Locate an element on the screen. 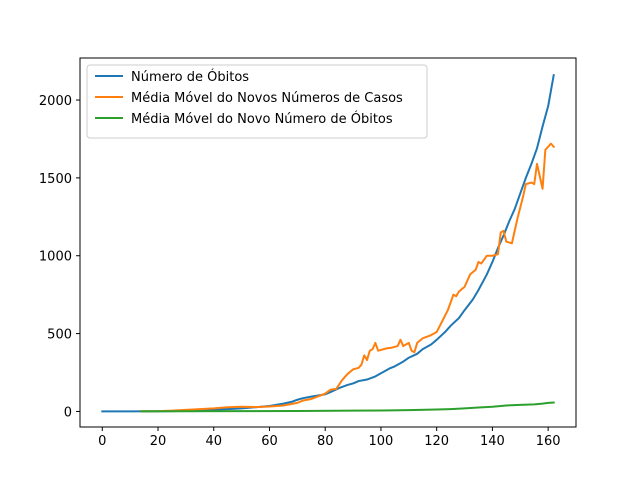 This screenshot has width=640, height=480. x-tick-label: 40 is located at coordinates (213, 441).